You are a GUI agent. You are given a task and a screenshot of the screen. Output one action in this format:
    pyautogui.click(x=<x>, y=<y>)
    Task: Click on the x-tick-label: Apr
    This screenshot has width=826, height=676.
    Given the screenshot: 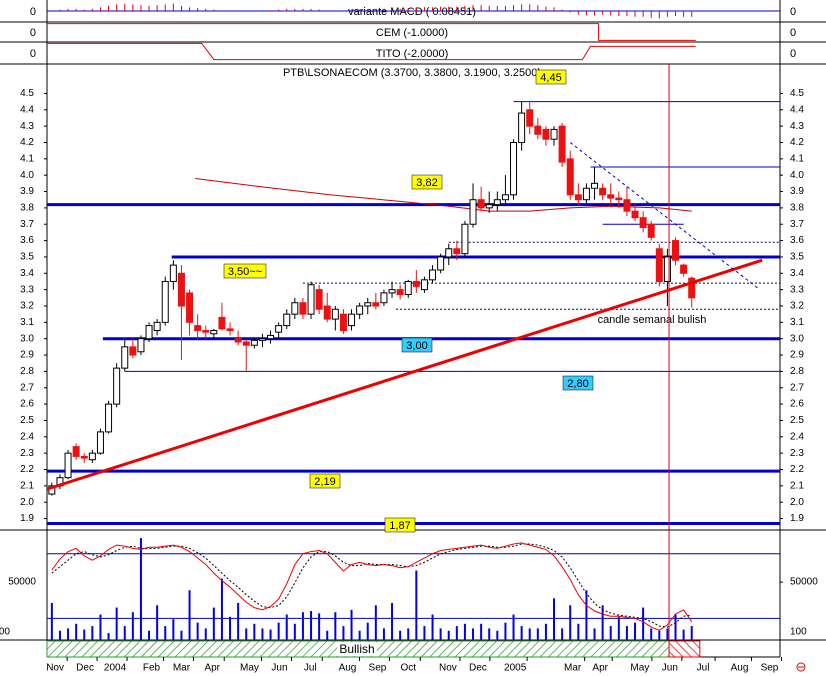 What is the action you would take?
    pyautogui.click(x=212, y=668)
    